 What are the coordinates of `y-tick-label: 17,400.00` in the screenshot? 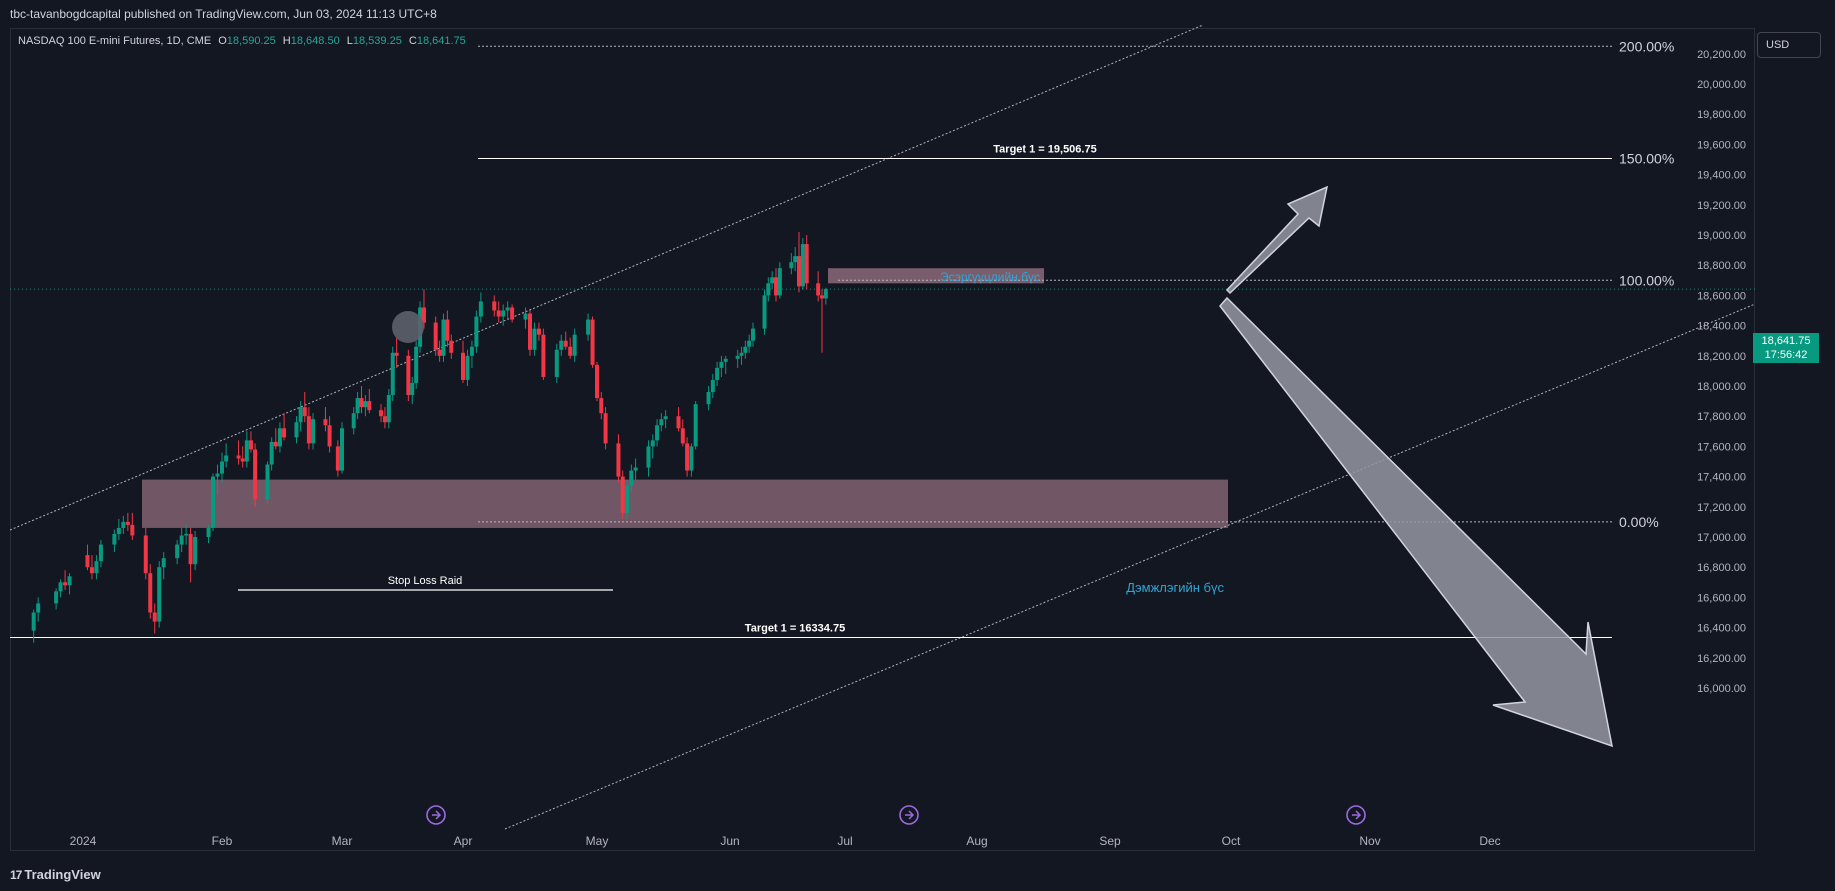 It's located at (1721, 478).